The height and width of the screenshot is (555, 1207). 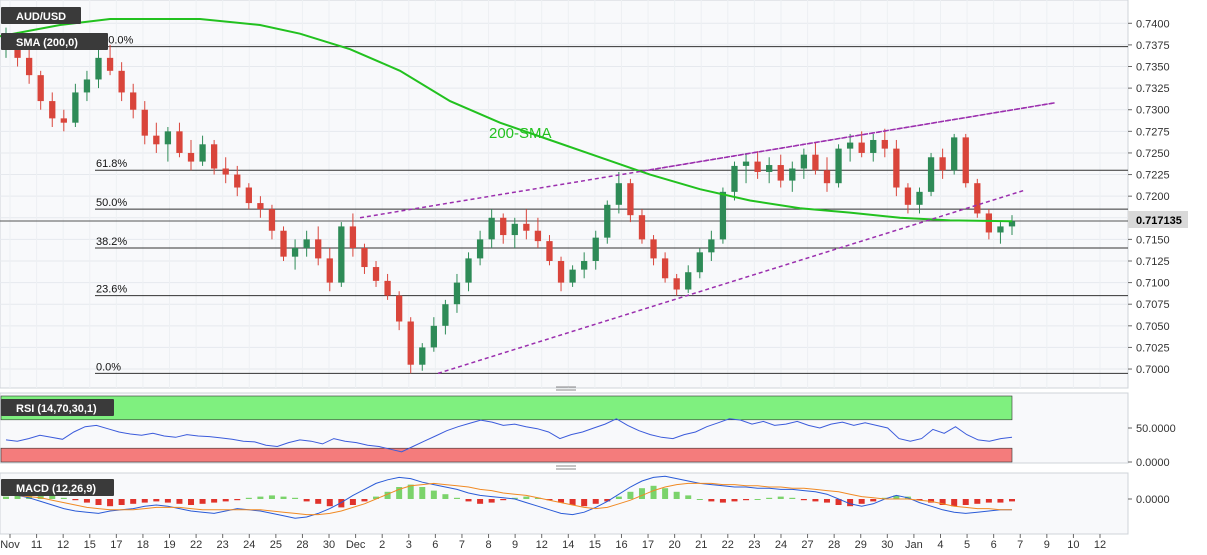 I want to click on rsi-overbought-zone, so click(x=506, y=408).